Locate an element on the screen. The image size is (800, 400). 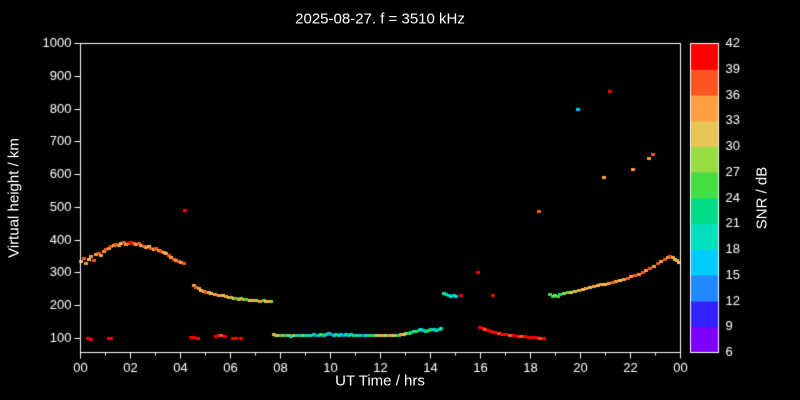
x-axis-label: UT Time / hrs is located at coordinates (380, 381).